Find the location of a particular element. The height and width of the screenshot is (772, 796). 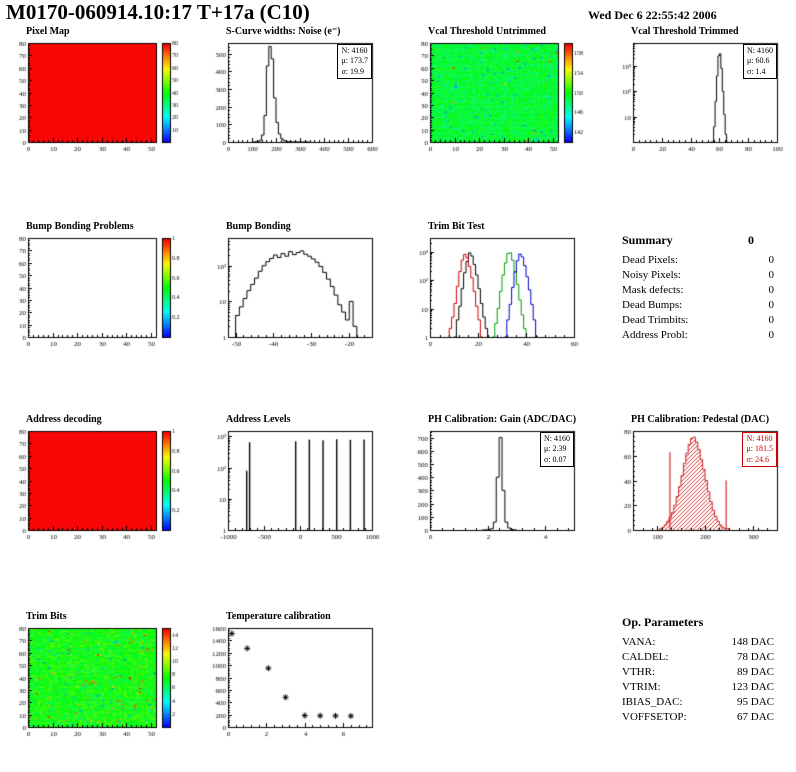

trim-bits-title: Trim Bits is located at coordinates (46, 616).